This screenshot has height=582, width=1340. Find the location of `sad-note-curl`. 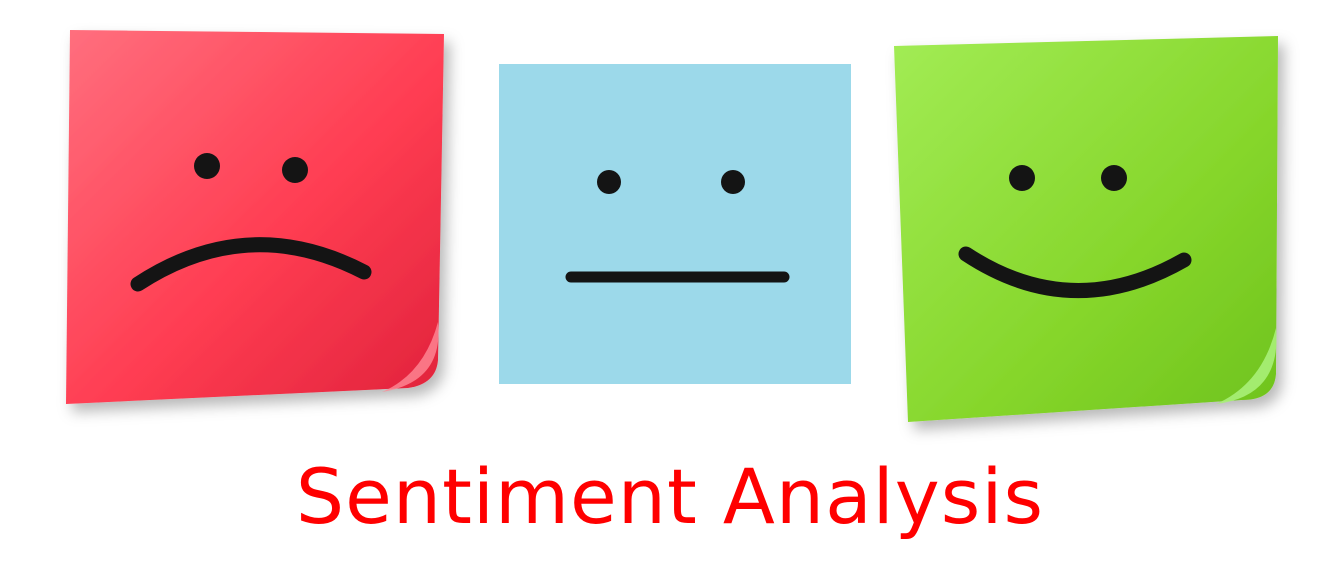

sad-note-curl is located at coordinates (410, 357).